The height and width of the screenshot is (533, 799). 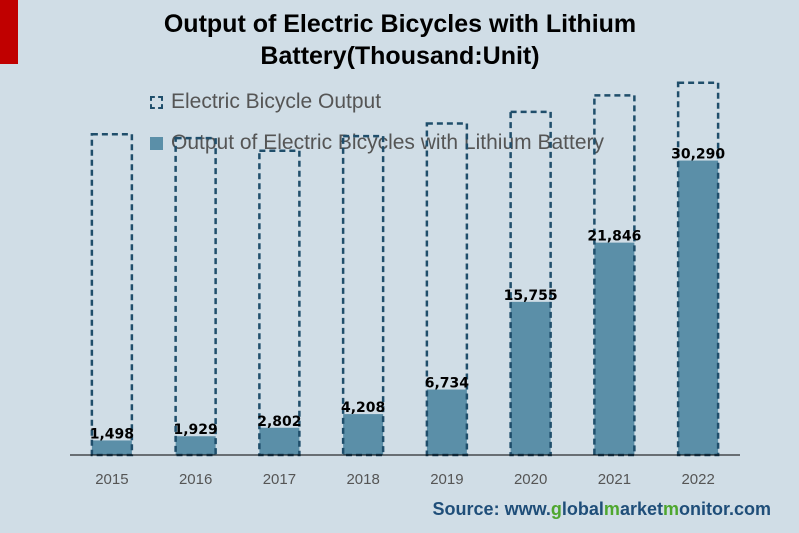 What do you see at coordinates (195, 479) in the screenshot?
I see `x-tick-label-2016: 2016` at bounding box center [195, 479].